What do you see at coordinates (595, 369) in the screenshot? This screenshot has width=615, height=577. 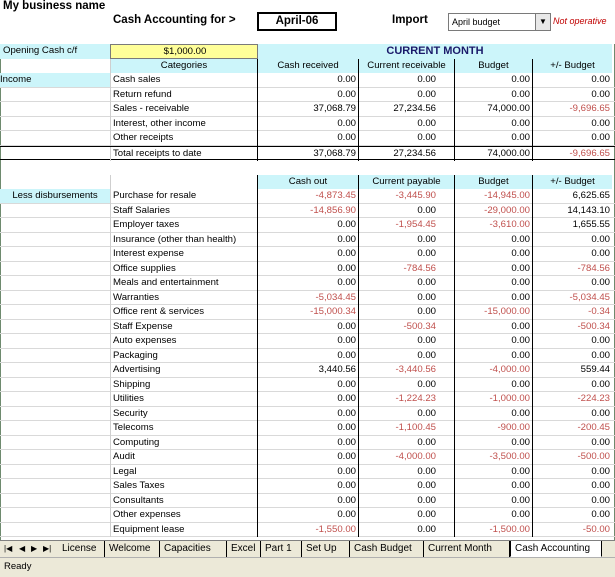 I see `value-cell: 559.44` at bounding box center [595, 369].